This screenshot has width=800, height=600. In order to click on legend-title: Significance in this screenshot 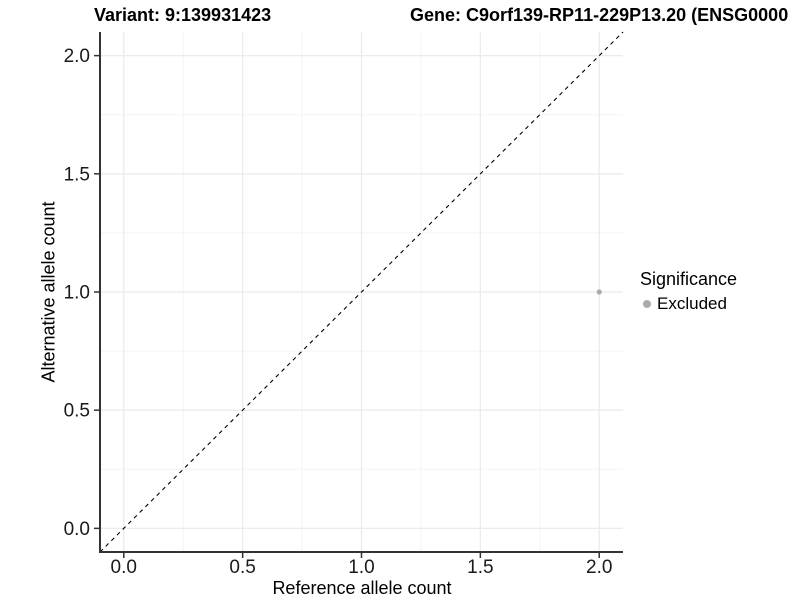, I will do `click(689, 279)`.